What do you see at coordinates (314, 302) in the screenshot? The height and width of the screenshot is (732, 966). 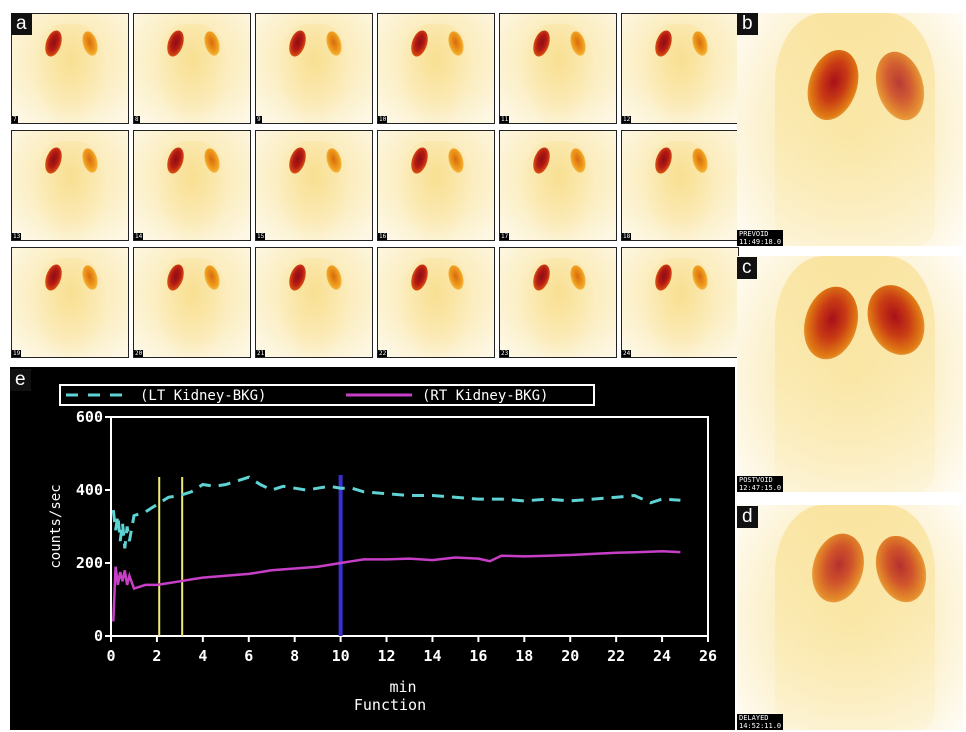 I see `scan-frame: 21` at bounding box center [314, 302].